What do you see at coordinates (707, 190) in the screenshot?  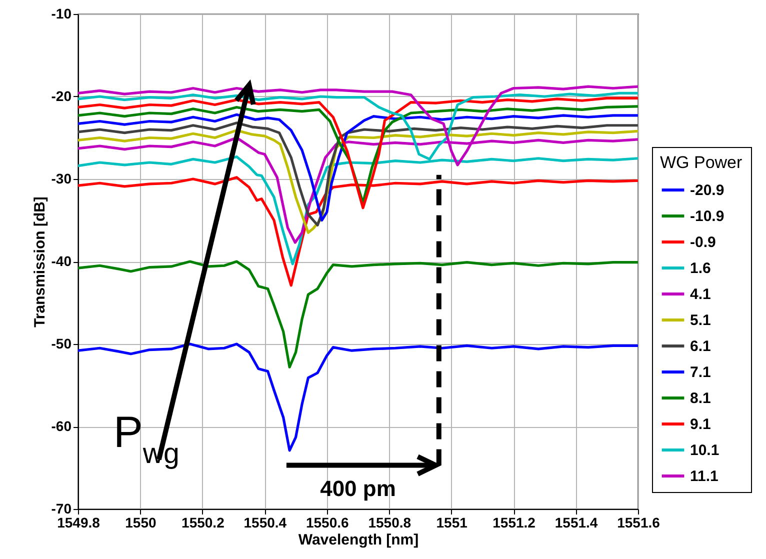 I see `legend-label: -20.9` at bounding box center [707, 190].